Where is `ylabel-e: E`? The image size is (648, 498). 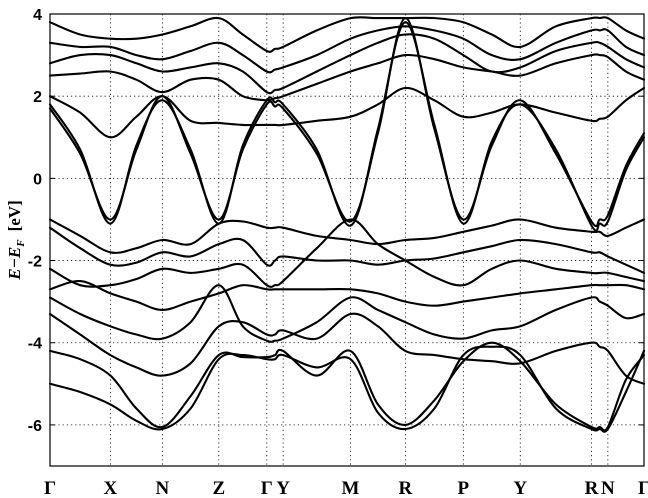 ylabel-e: E is located at coordinates (14, 274).